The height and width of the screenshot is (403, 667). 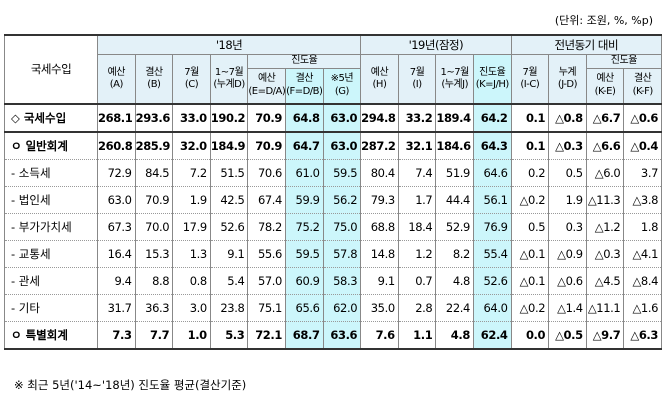 I want to click on cell: 7.2, so click(x=191, y=173).